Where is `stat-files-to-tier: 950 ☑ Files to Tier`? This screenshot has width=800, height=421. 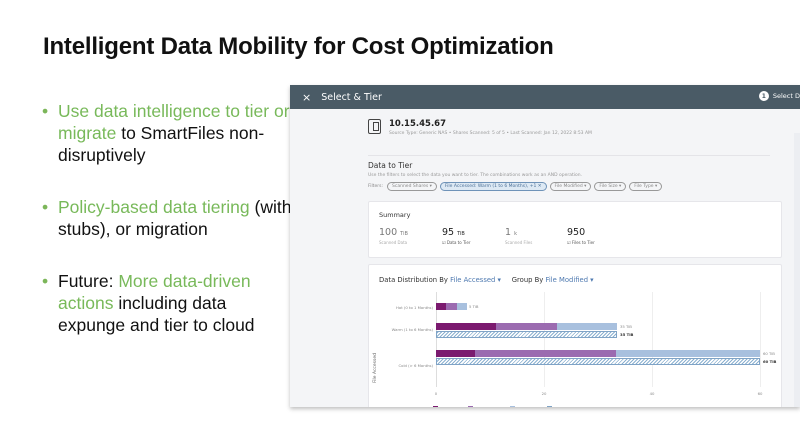 stat-files-to-tier: 950 ☑ Files to Tier is located at coordinates (581, 236).